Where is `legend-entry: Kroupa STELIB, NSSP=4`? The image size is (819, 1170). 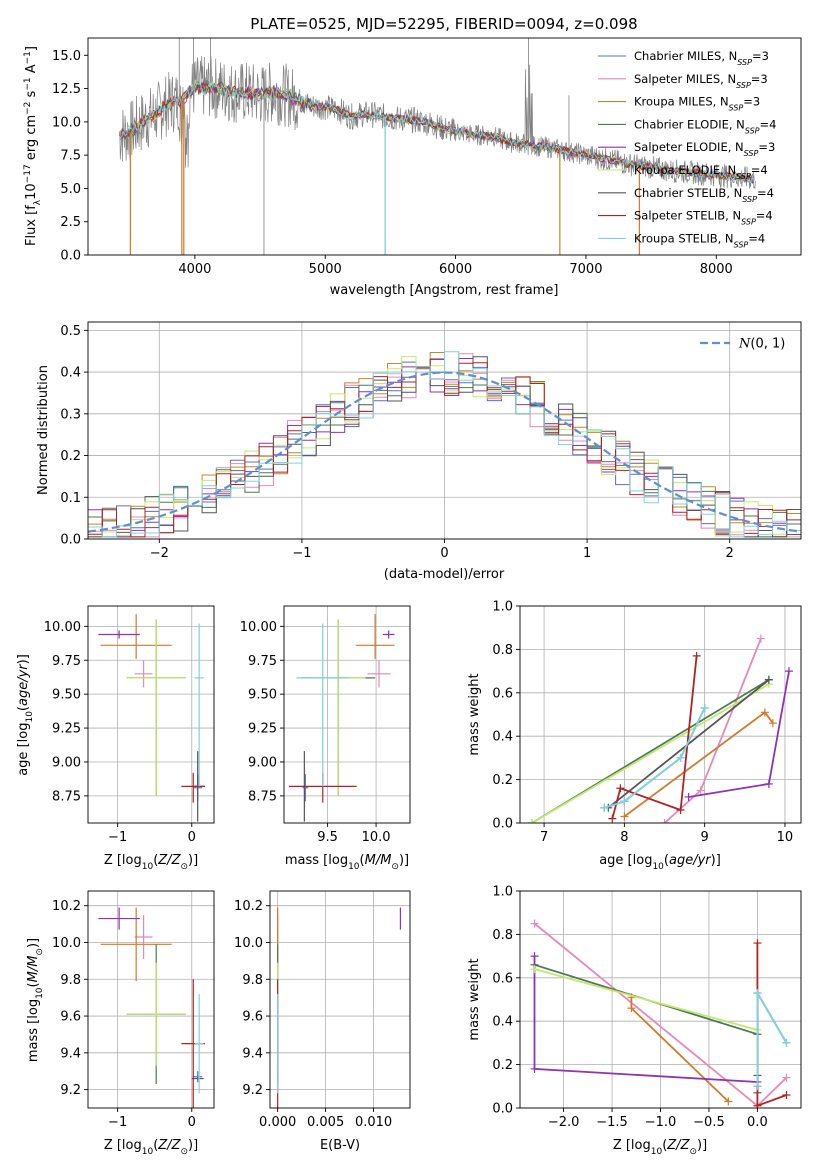 legend-entry: Kroupa STELIB, NSSP=4 is located at coordinates (699, 240).